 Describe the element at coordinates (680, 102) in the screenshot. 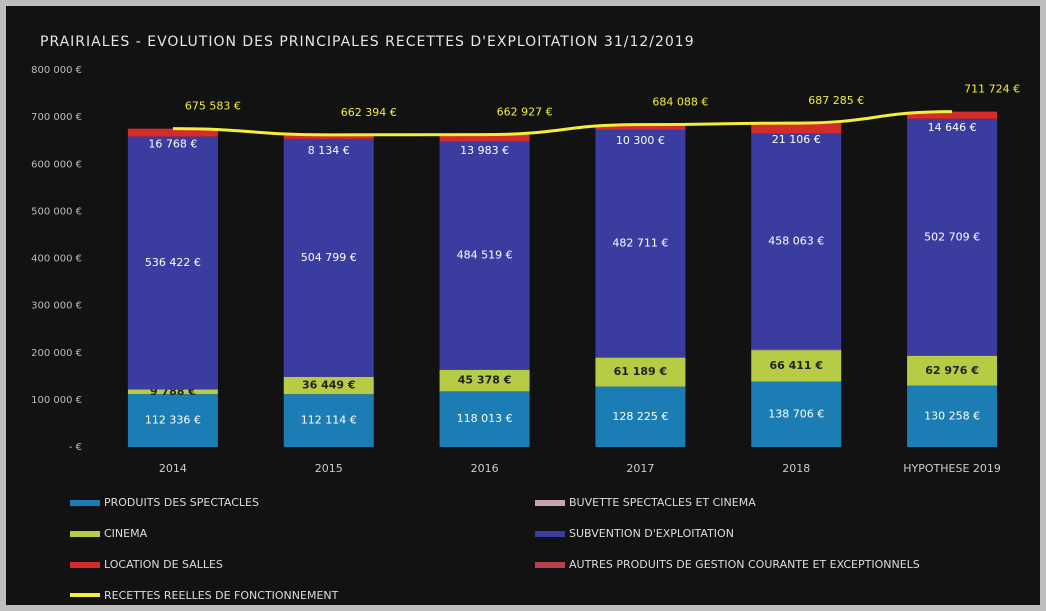

I see `line-label: 684 088 €` at that location.